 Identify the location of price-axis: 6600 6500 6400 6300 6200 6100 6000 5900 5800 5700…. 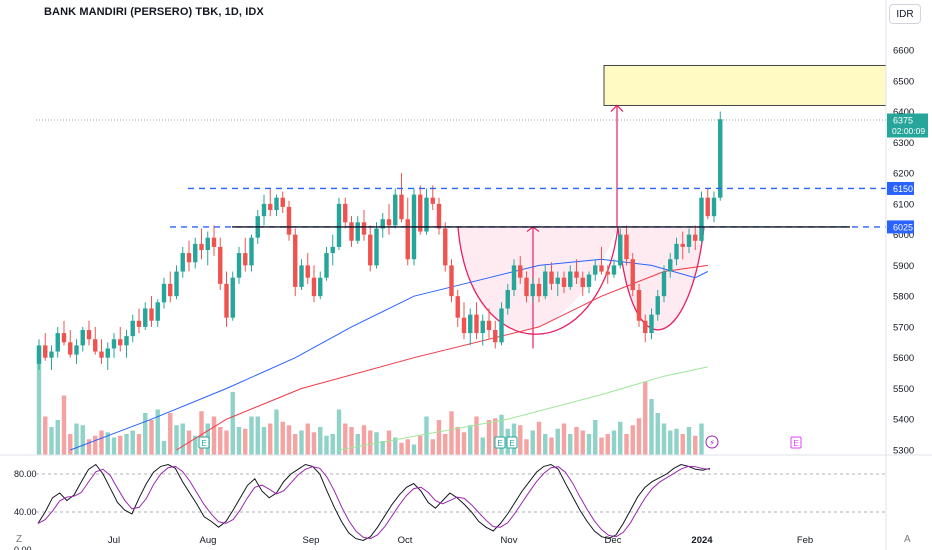
(903, 251).